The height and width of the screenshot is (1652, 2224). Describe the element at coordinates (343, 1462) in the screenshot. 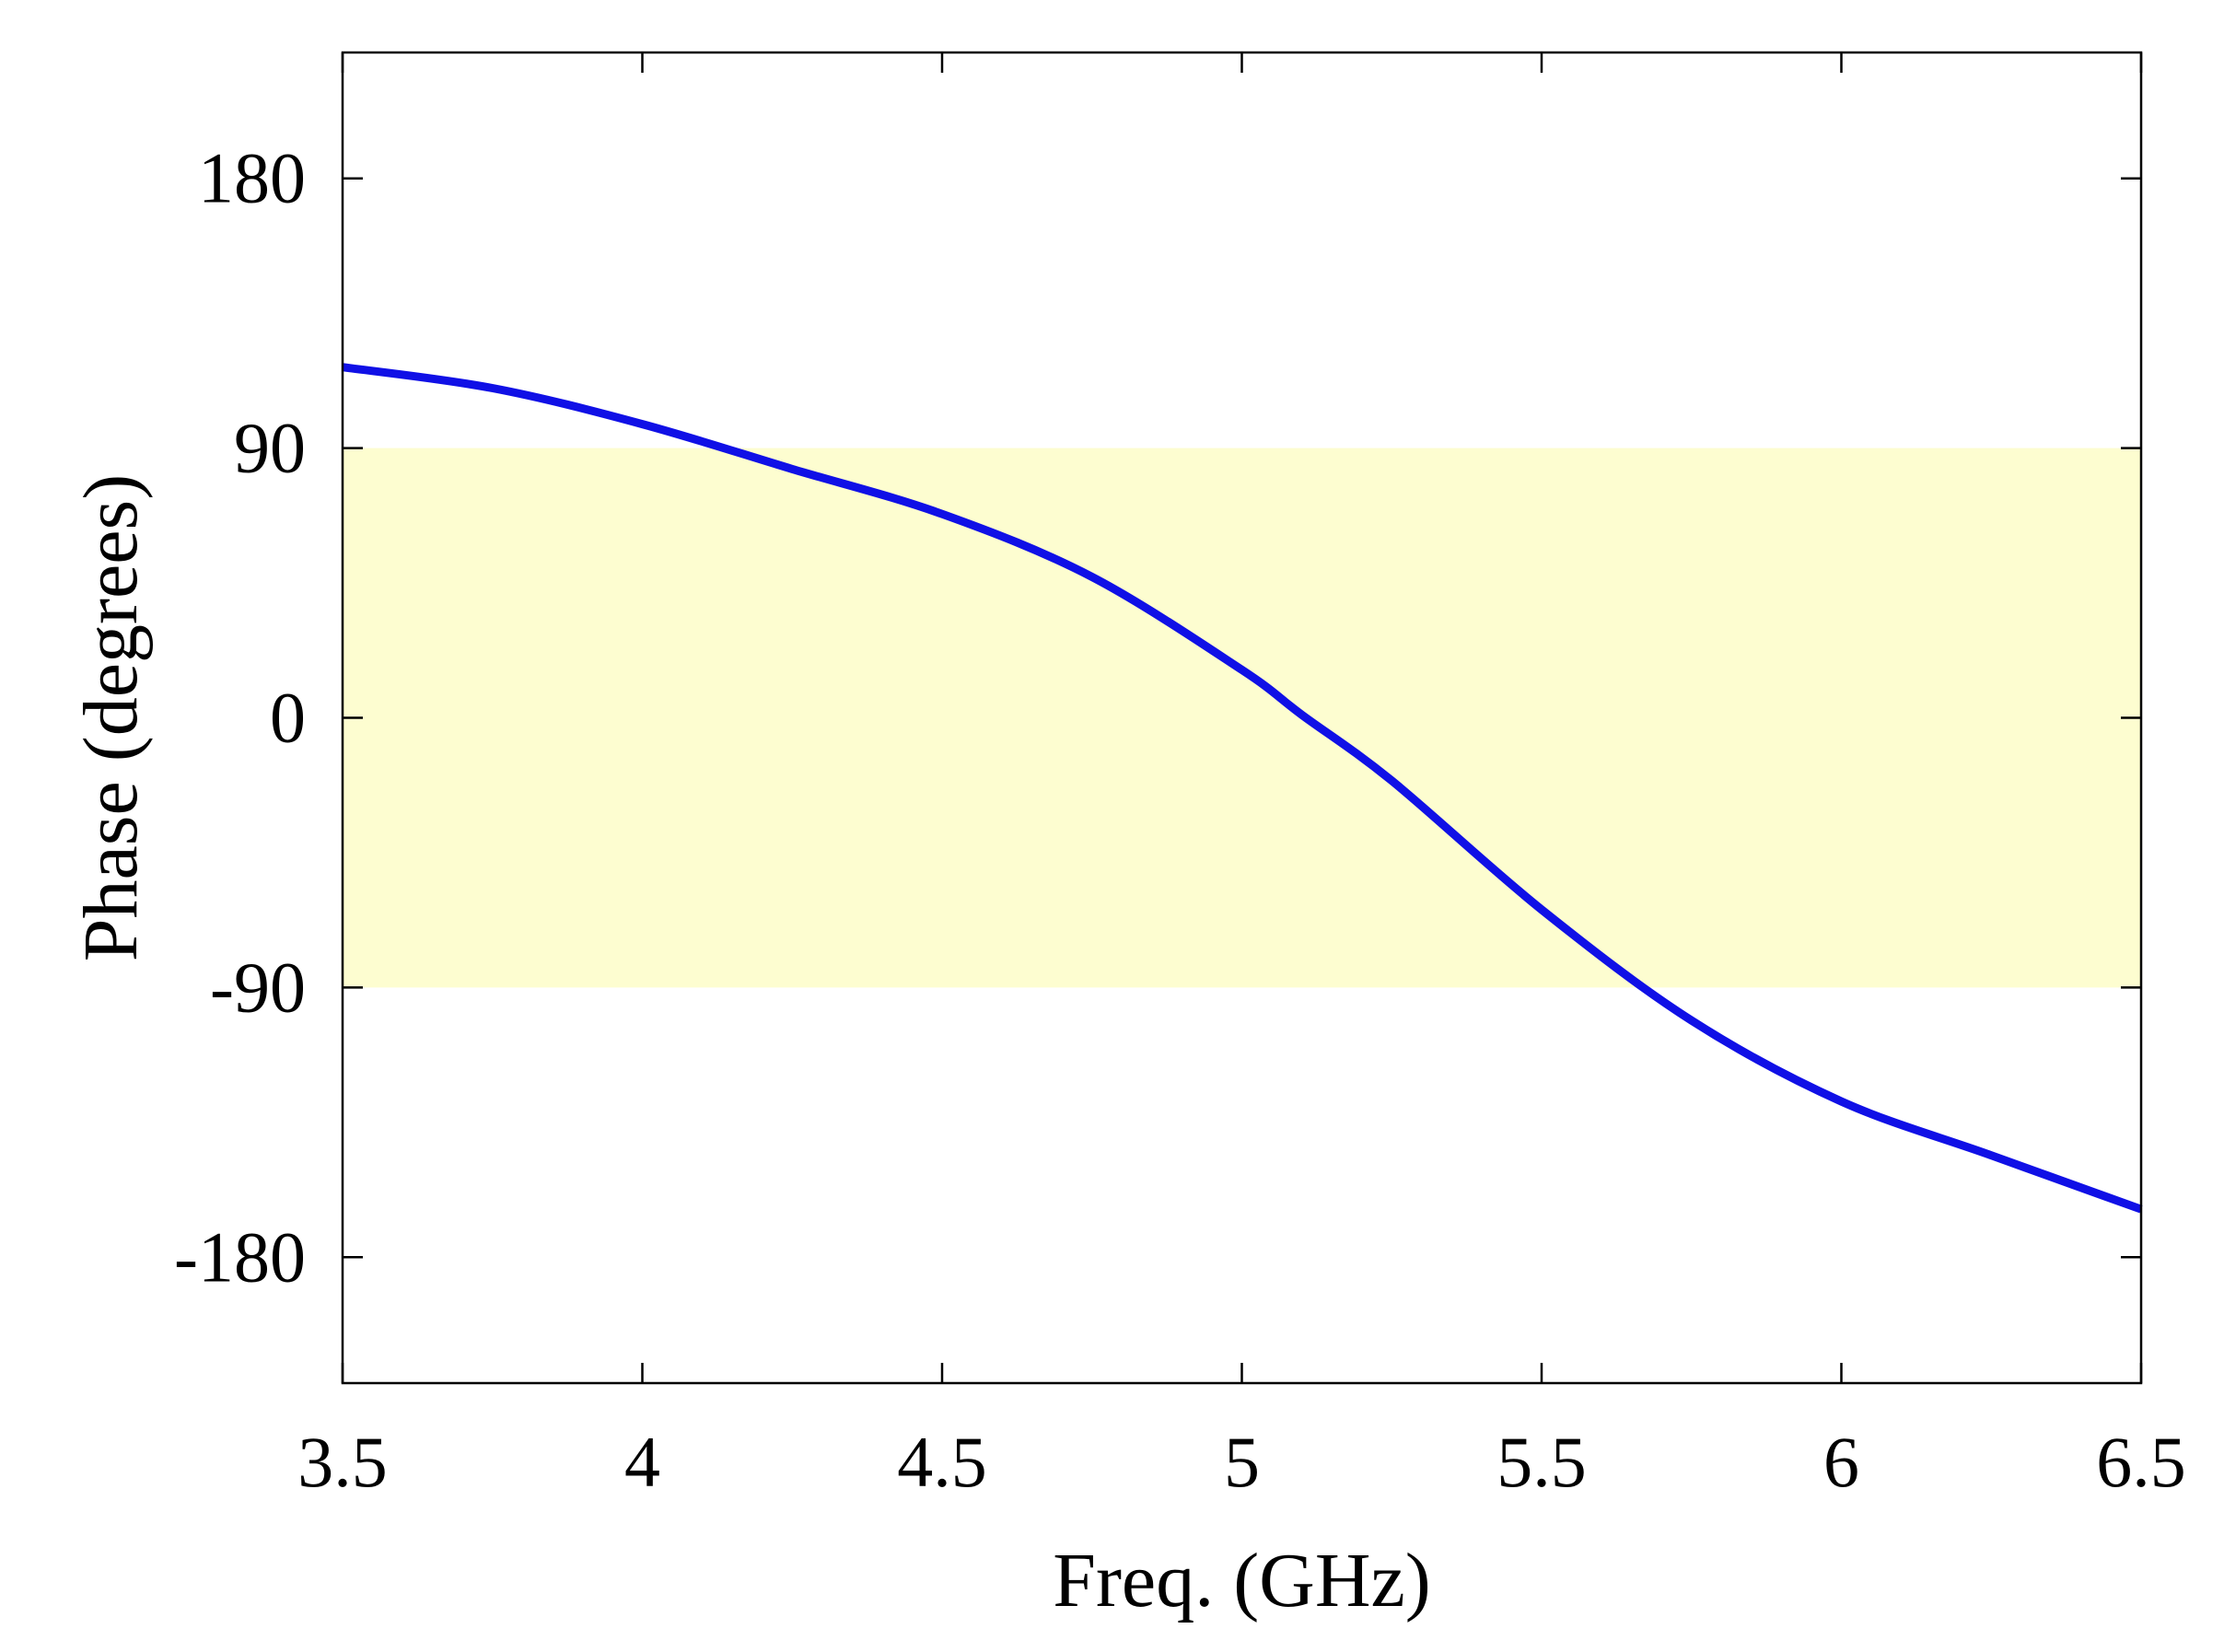

I see `x-tick-label: 3.5` at that location.